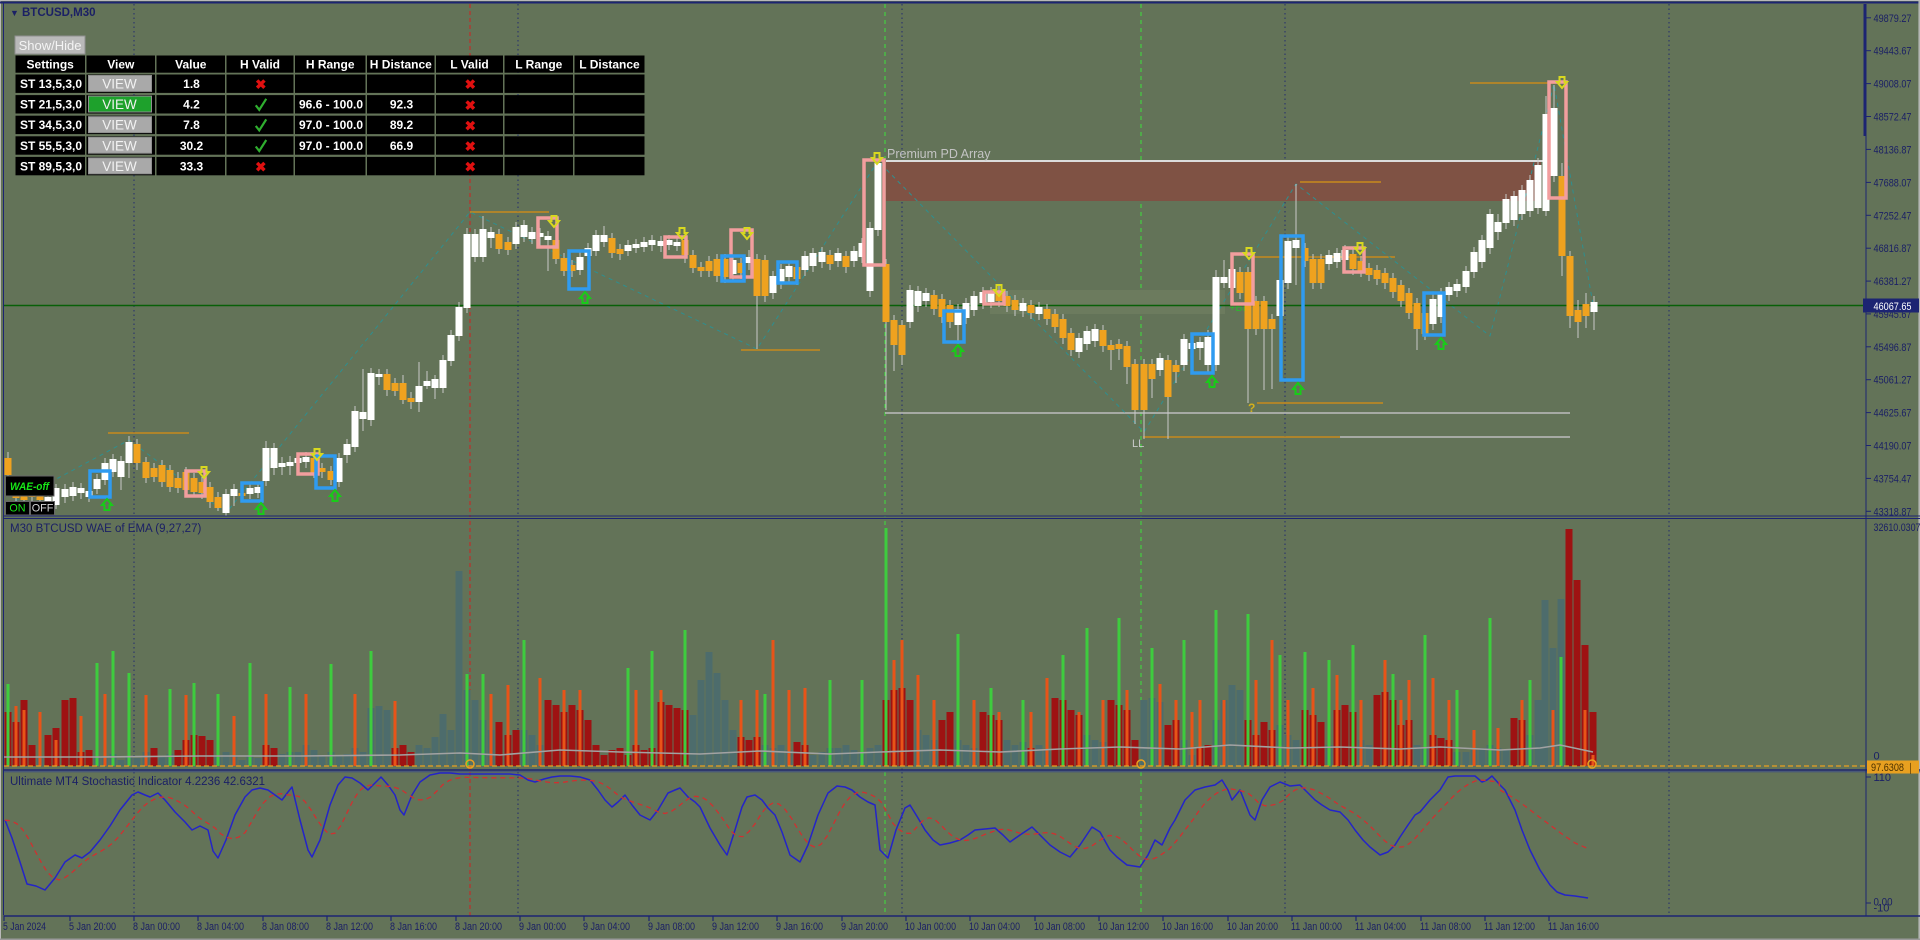 The width and height of the screenshot is (1920, 940). I want to click on svg-text: OFF, so click(43, 509).